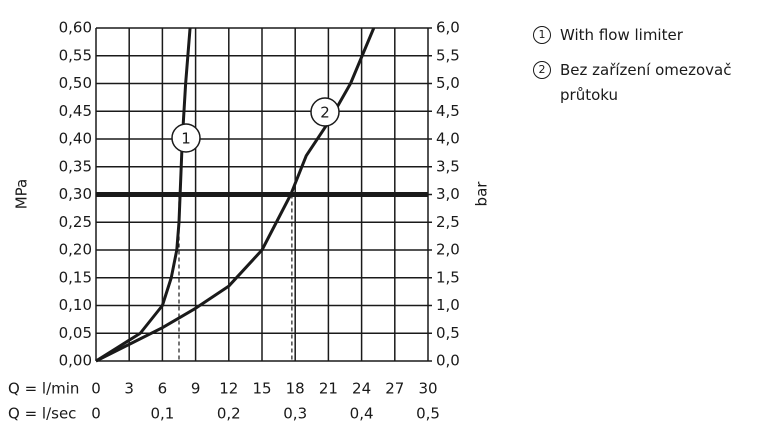 Image resolution: width=780 pixels, height=439 pixels. I want to click on y2-axis-label: bar, so click(482, 194).